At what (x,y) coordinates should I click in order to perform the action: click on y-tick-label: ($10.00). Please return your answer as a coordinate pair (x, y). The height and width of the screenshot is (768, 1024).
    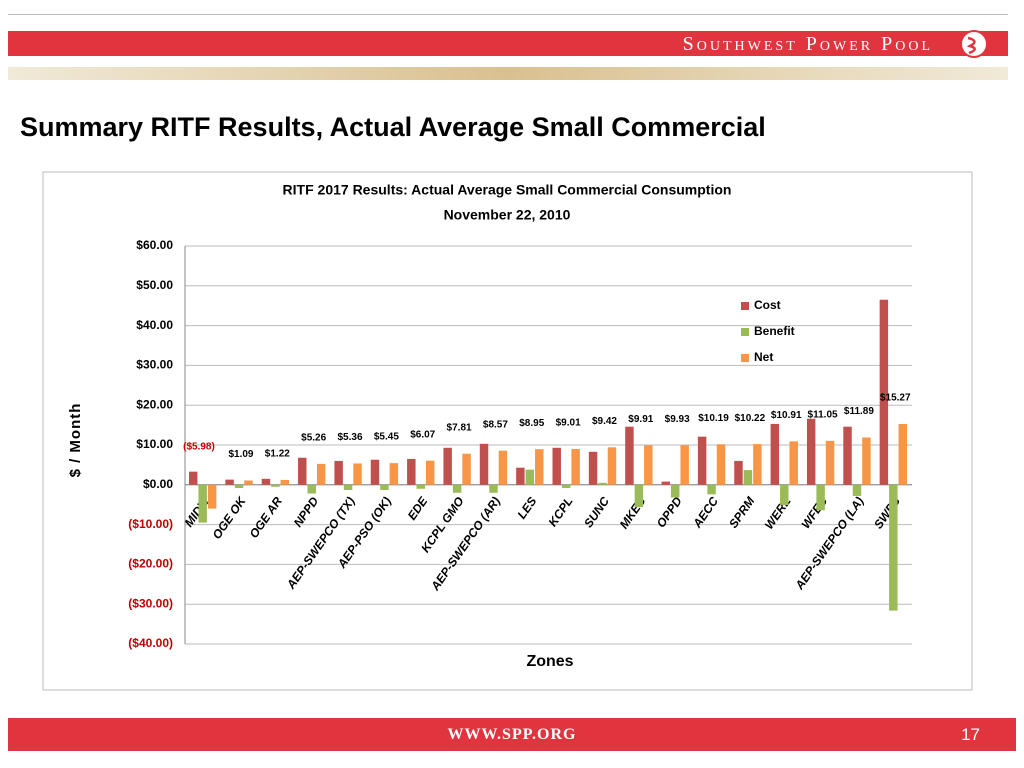
    Looking at the image, I should click on (150, 524).